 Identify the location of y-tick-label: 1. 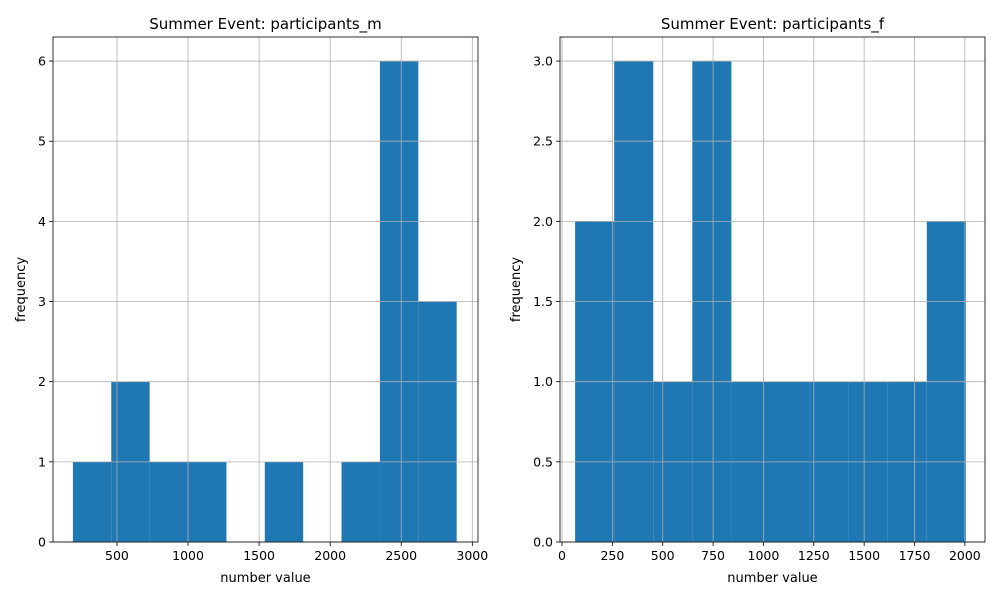
(42, 461).